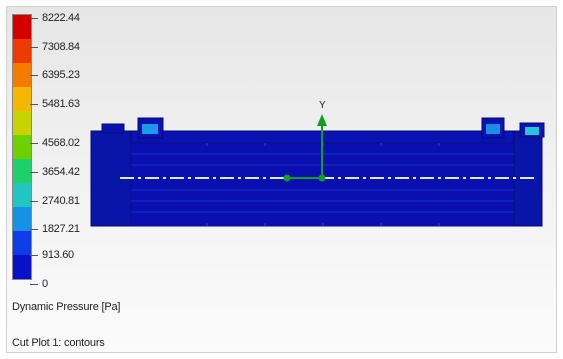 The height and width of the screenshot is (359, 563). I want to click on legend-value: 2740.81, so click(61, 201).